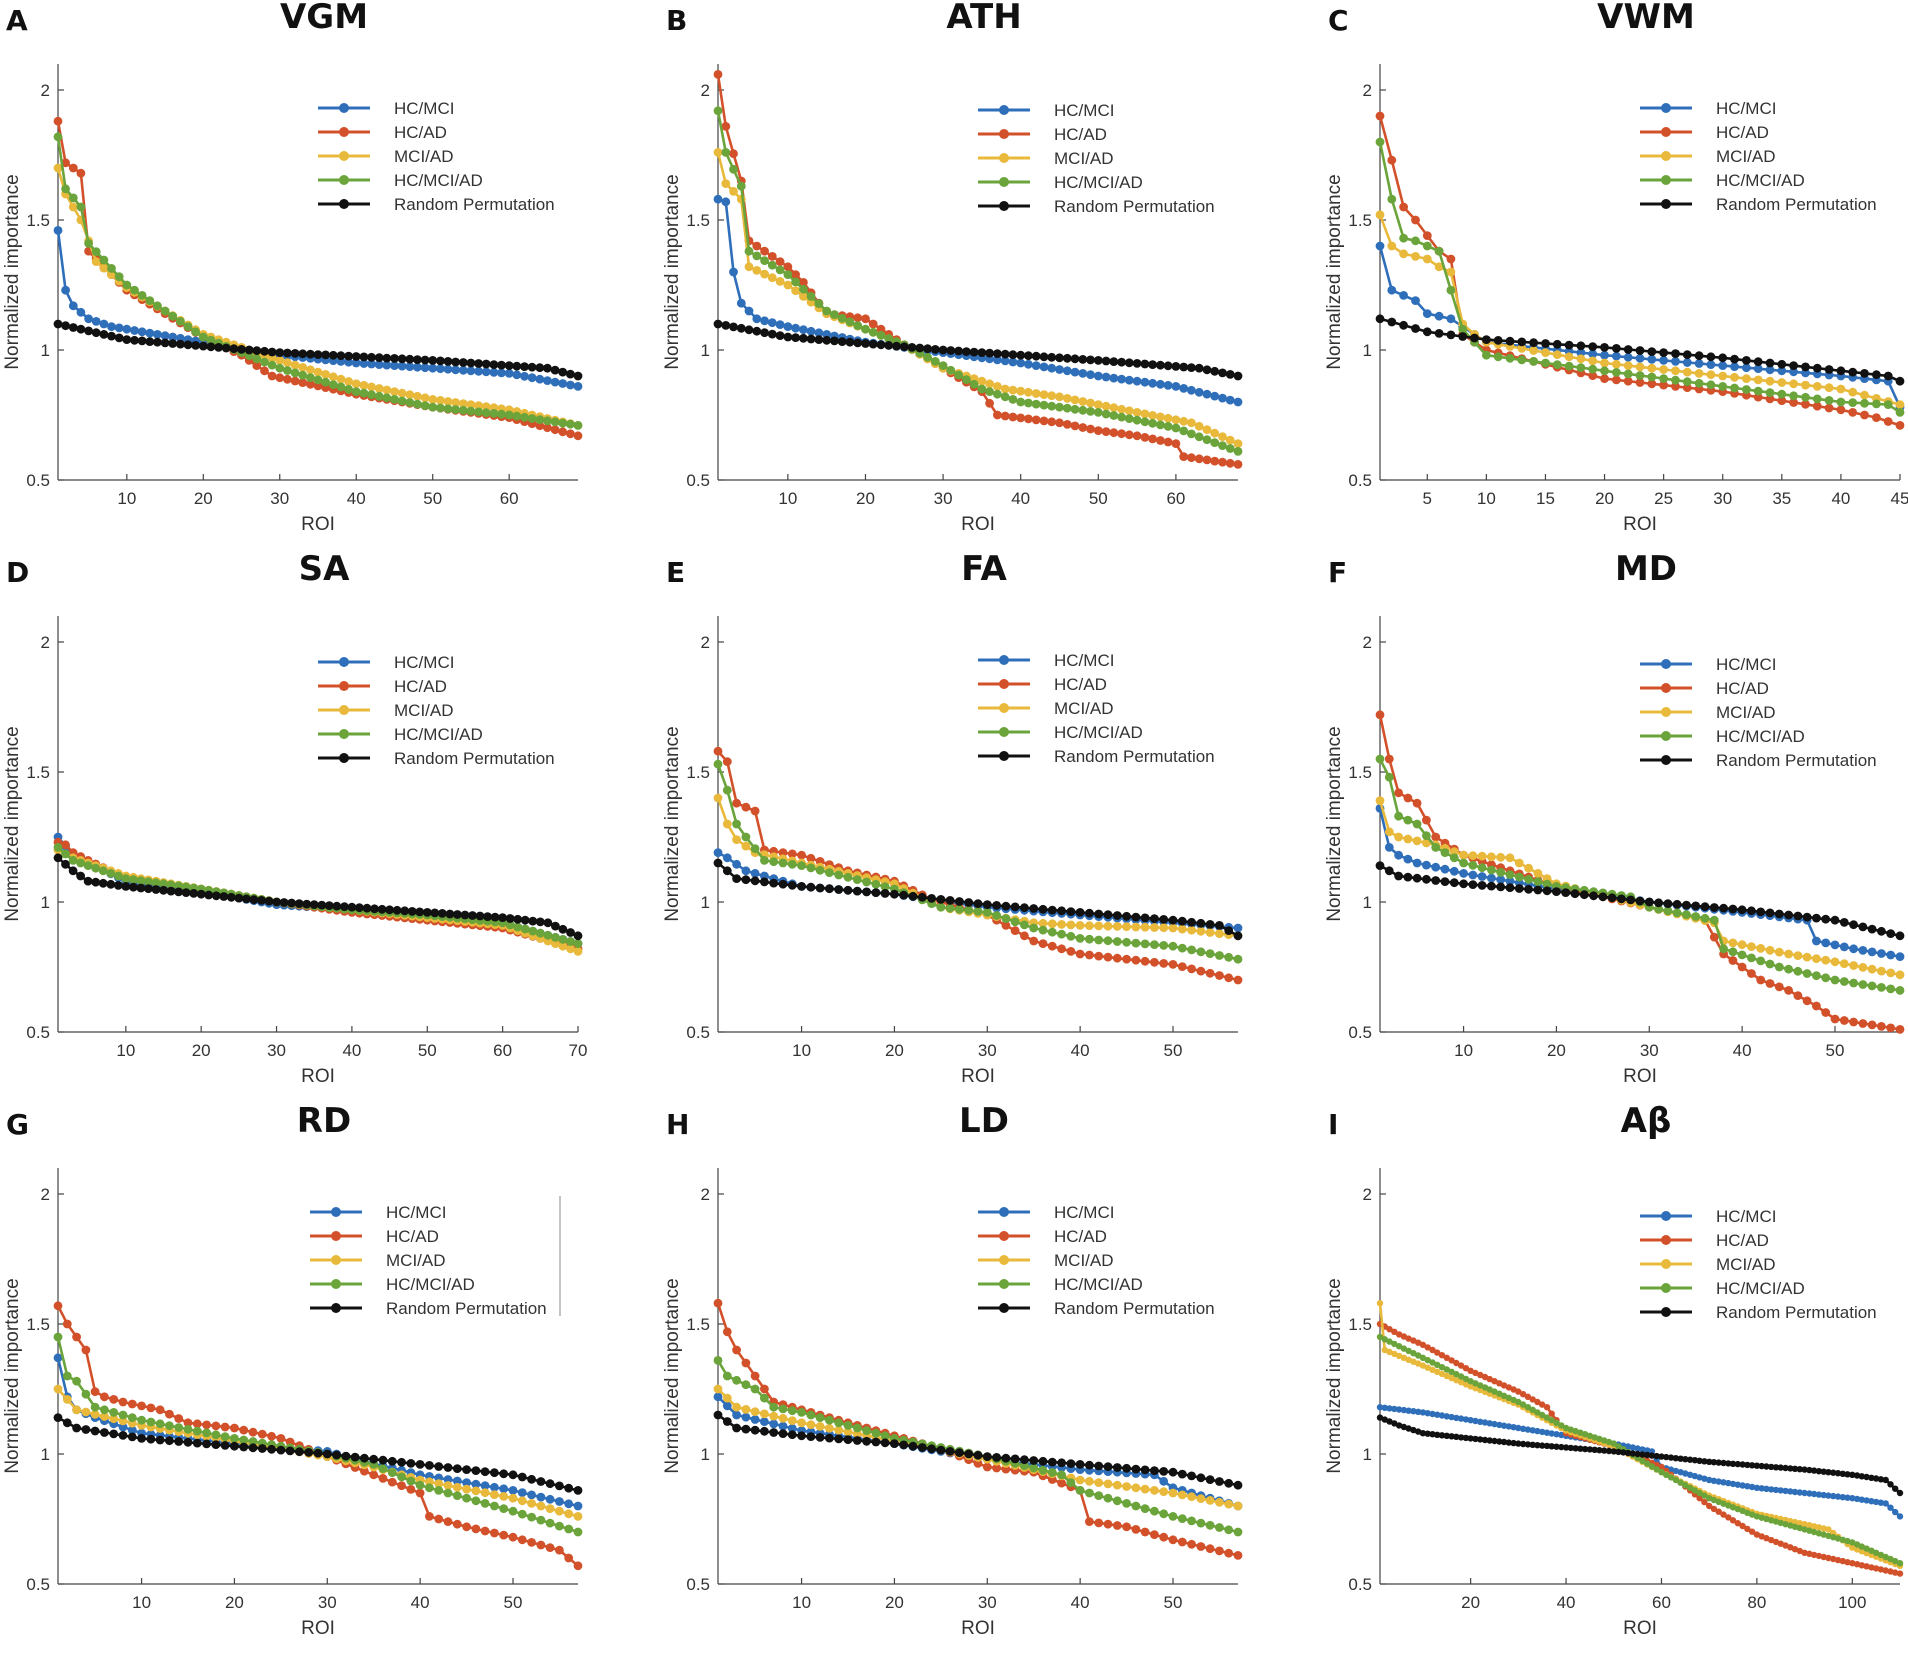  What do you see at coordinates (38, 1032) in the screenshot?
I see `y-tick-label: 0.5` at bounding box center [38, 1032].